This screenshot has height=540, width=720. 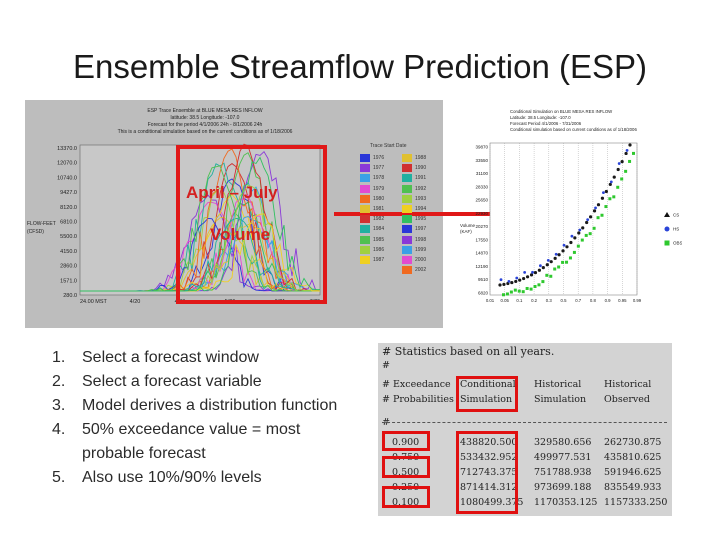 I want to click on step-text: Also use 10%/90% levels, so click(x=172, y=477).